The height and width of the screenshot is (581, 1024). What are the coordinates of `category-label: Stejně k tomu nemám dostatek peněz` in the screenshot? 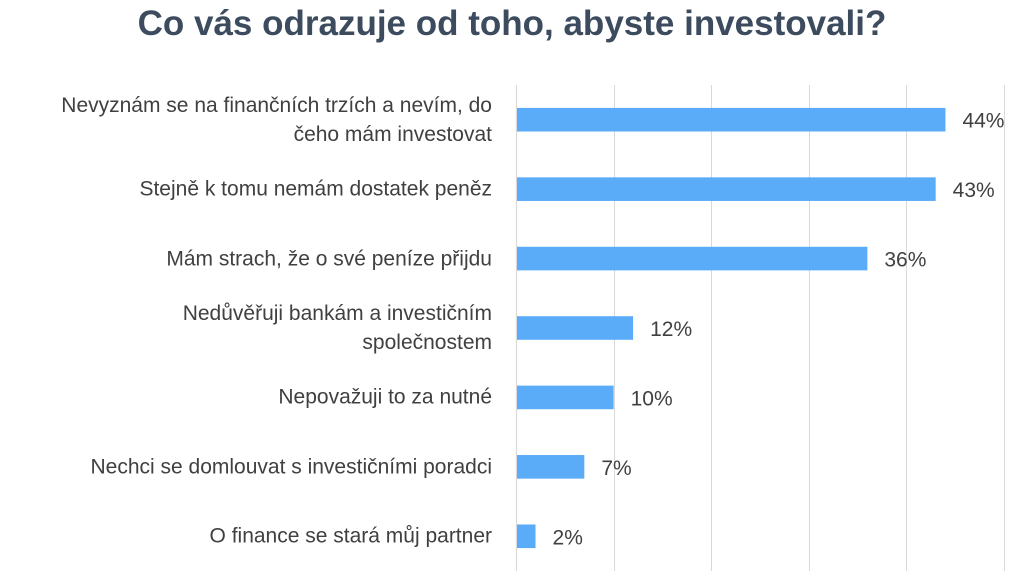 It's located at (246, 189).